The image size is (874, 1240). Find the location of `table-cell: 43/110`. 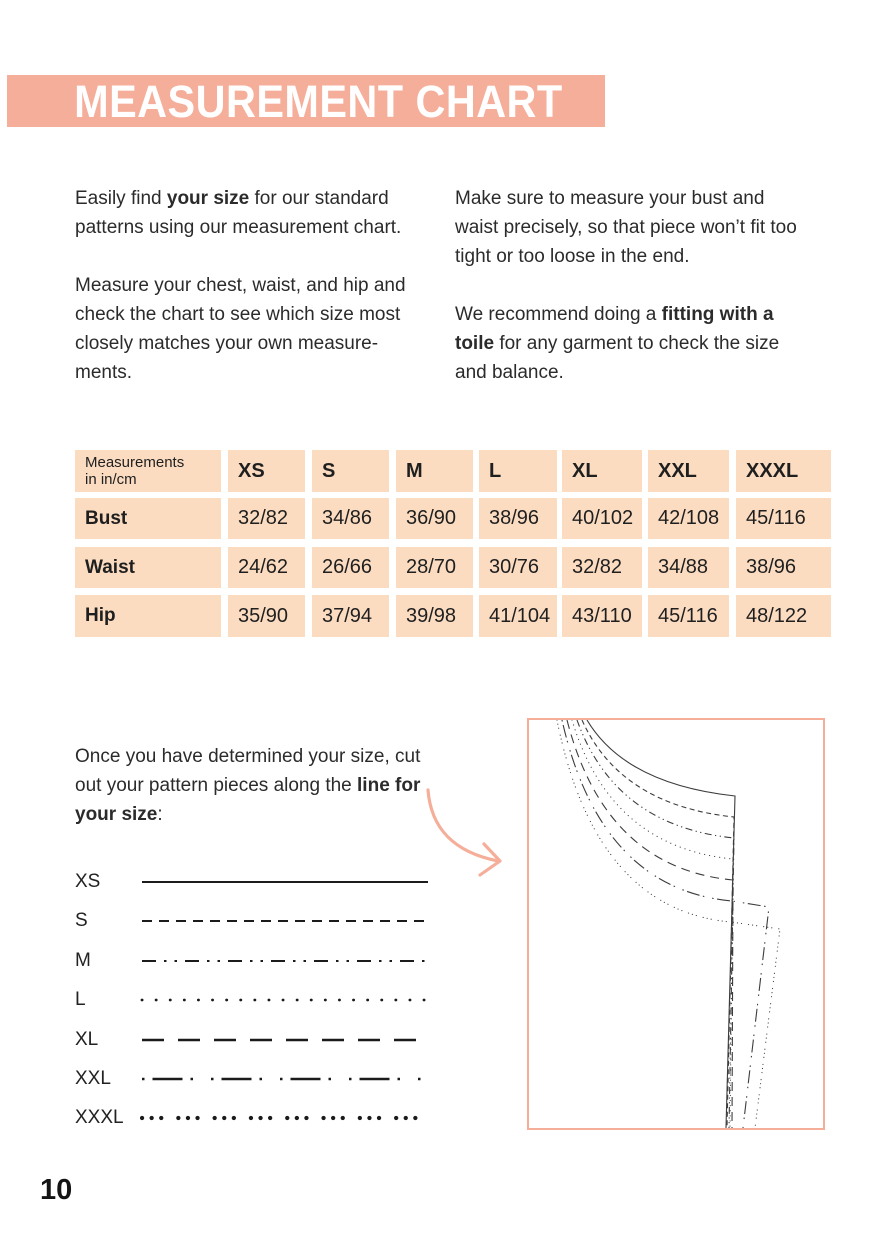

table-cell: 43/110 is located at coordinates (602, 616).